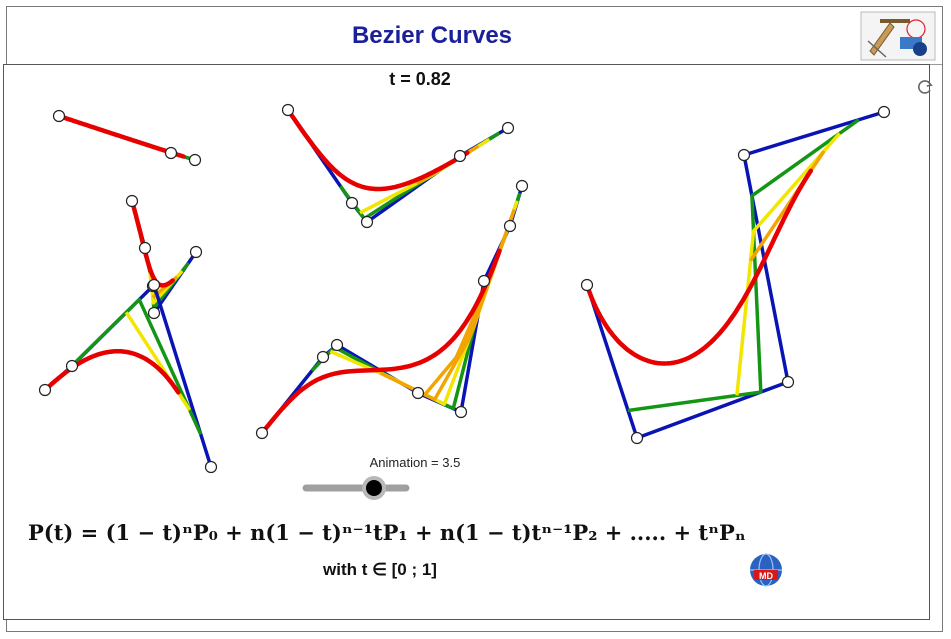  What do you see at coordinates (432, 35) in the screenshot?
I see `page-title: Bezier Curves` at bounding box center [432, 35].